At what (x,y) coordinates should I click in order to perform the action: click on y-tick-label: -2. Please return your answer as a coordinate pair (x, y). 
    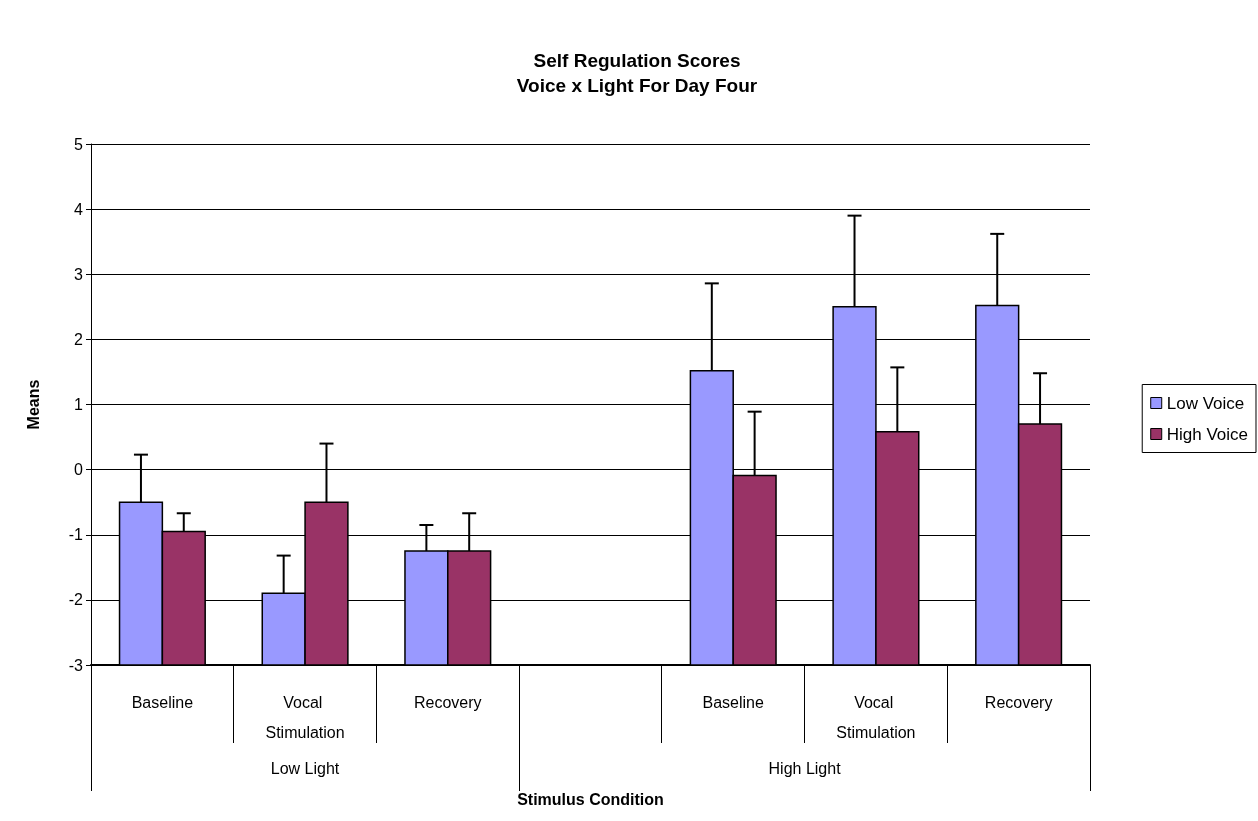
    Looking at the image, I should click on (76, 600).